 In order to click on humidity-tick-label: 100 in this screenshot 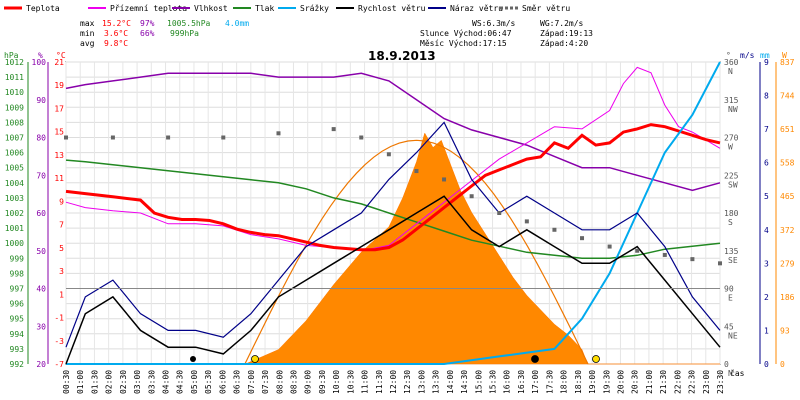, I will do `click(39, 62)`.